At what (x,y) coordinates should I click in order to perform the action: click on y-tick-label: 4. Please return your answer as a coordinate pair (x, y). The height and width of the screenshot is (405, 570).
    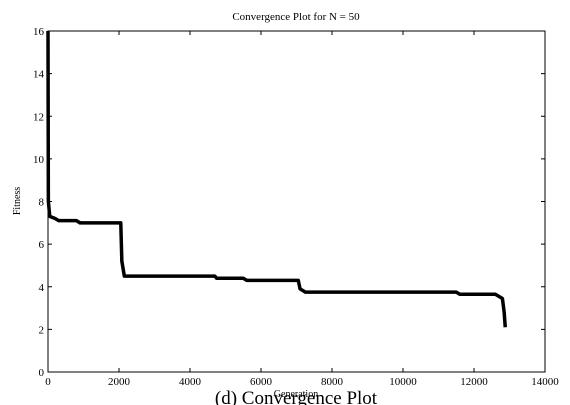
    Looking at the image, I should click on (42, 288).